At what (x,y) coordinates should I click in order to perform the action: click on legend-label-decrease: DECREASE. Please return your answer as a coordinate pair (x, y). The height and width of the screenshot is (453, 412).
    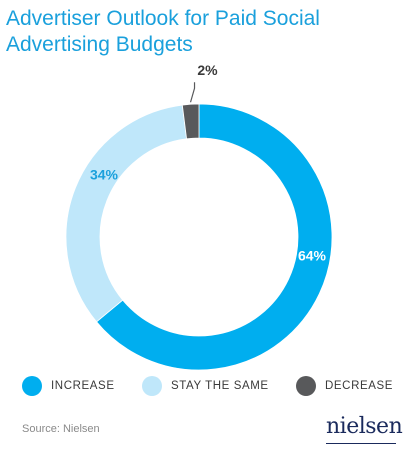
    Looking at the image, I should click on (359, 386).